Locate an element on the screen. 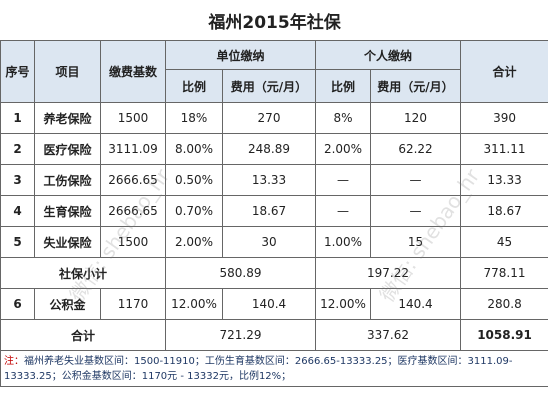 The image size is (548, 400). cell: 197.22 is located at coordinates (388, 273).